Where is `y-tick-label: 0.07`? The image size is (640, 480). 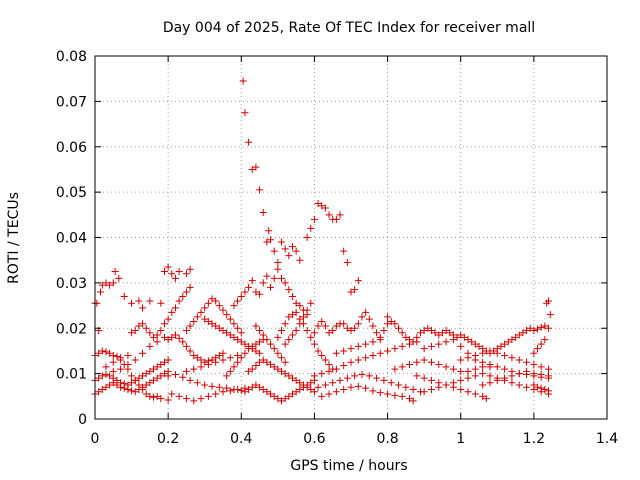 y-tick-label: 0.07 is located at coordinates (71, 102).